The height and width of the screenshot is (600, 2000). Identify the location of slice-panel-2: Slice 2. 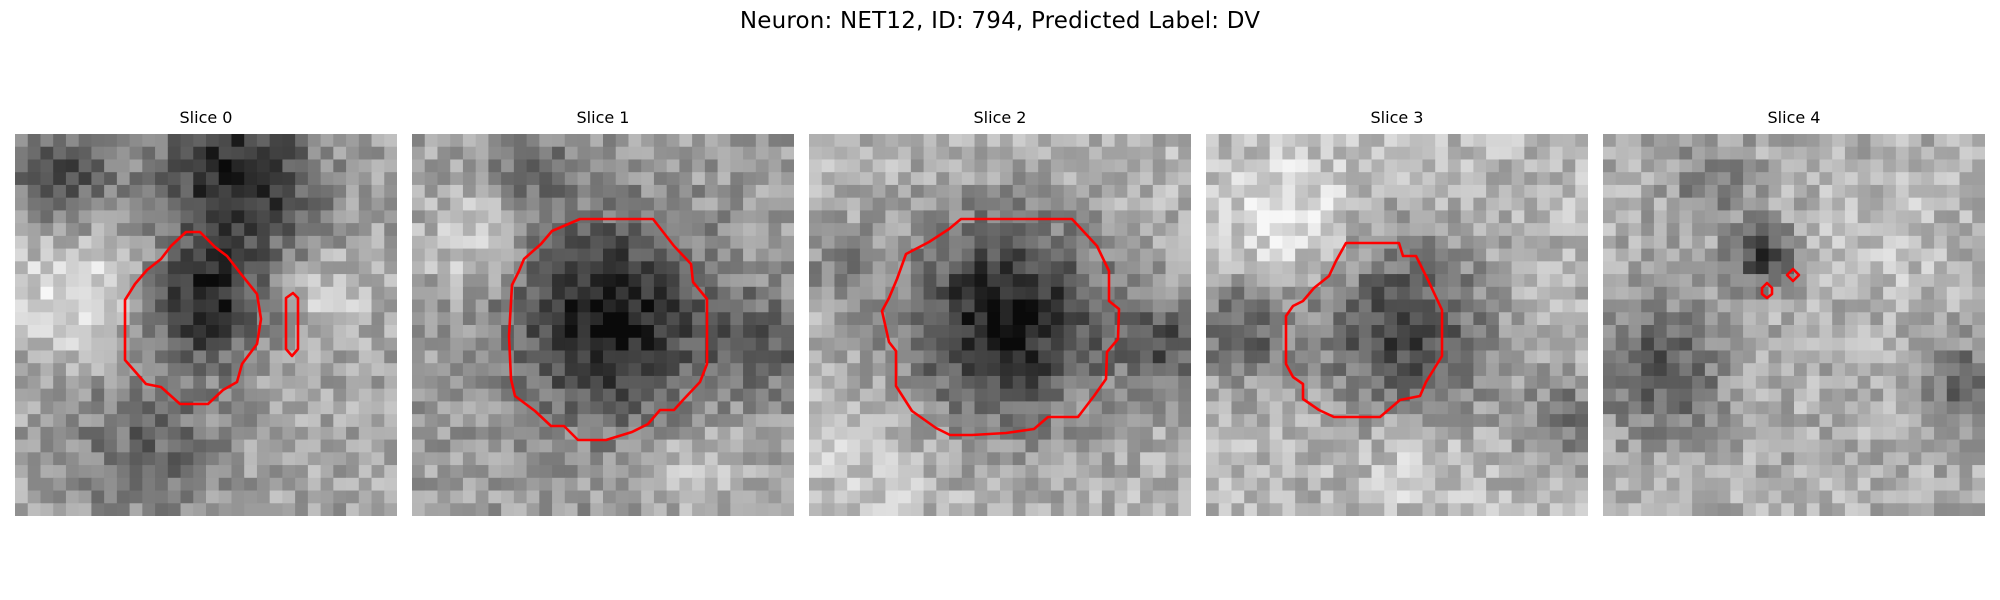
(1000, 312).